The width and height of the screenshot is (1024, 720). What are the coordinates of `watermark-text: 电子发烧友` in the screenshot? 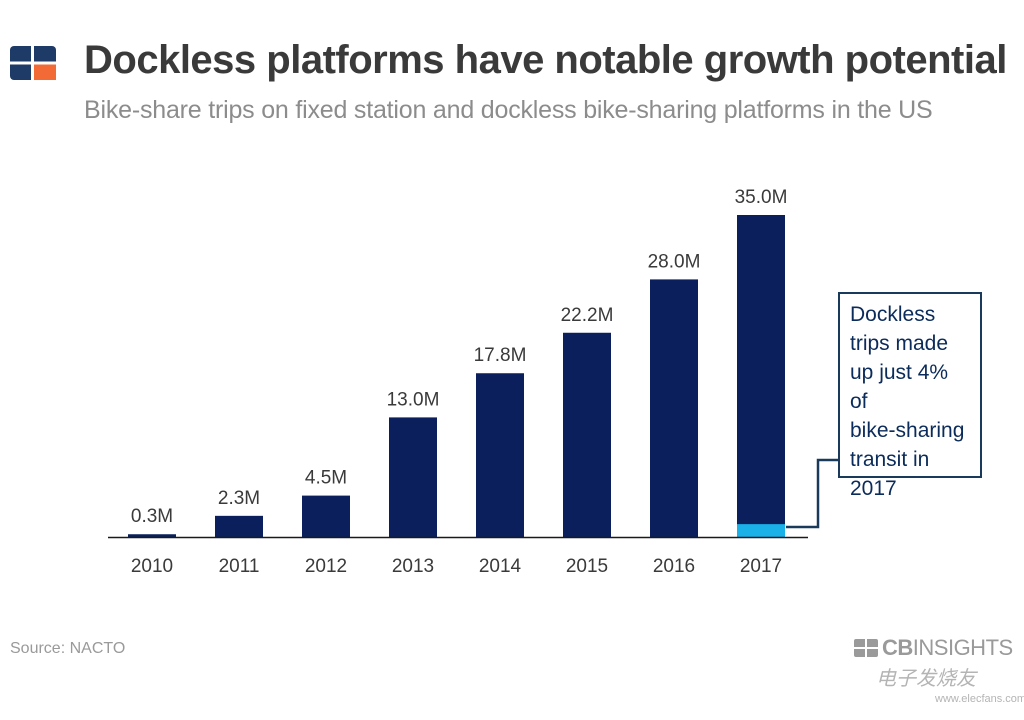 It's located at (926, 679).